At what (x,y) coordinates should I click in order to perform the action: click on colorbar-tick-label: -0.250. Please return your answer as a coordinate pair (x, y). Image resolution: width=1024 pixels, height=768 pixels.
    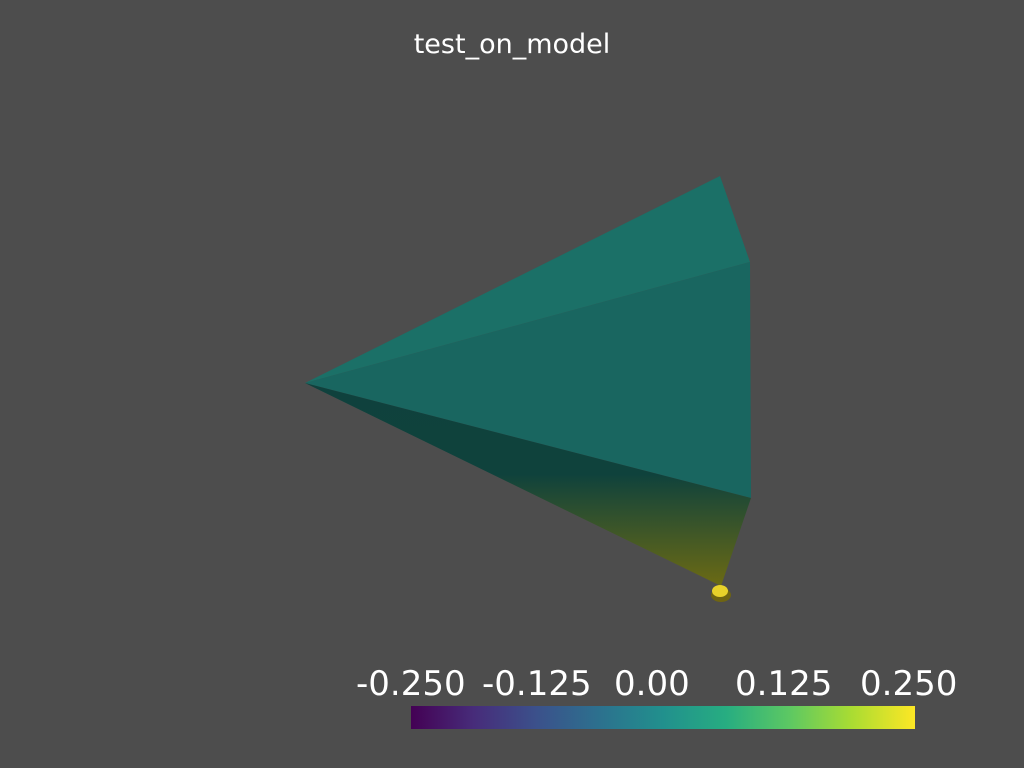
    Looking at the image, I should click on (411, 684).